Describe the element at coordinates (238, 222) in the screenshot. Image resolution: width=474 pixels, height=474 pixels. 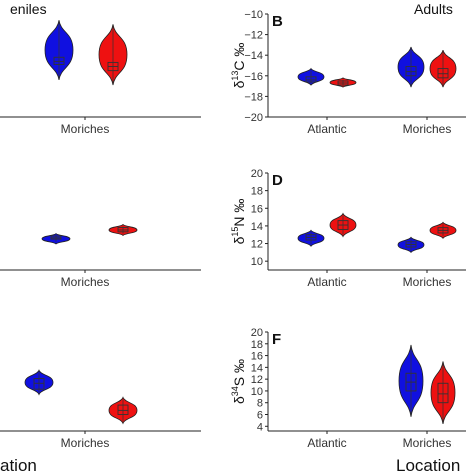
I see `y-axis-label: δ15N ‰` at that location.